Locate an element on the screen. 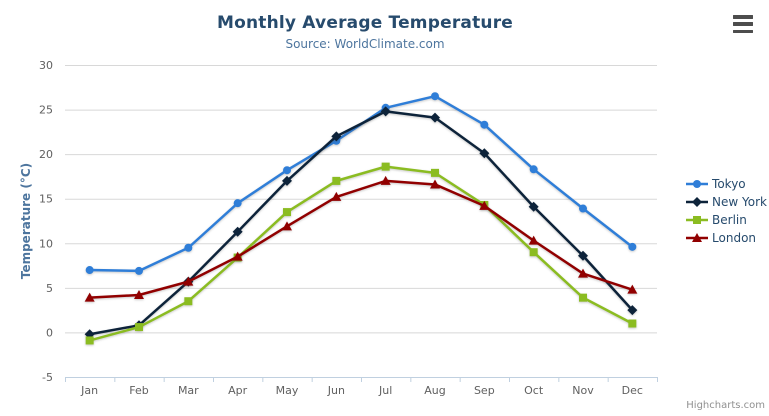  y-tick-label: 25 is located at coordinates (46, 110).